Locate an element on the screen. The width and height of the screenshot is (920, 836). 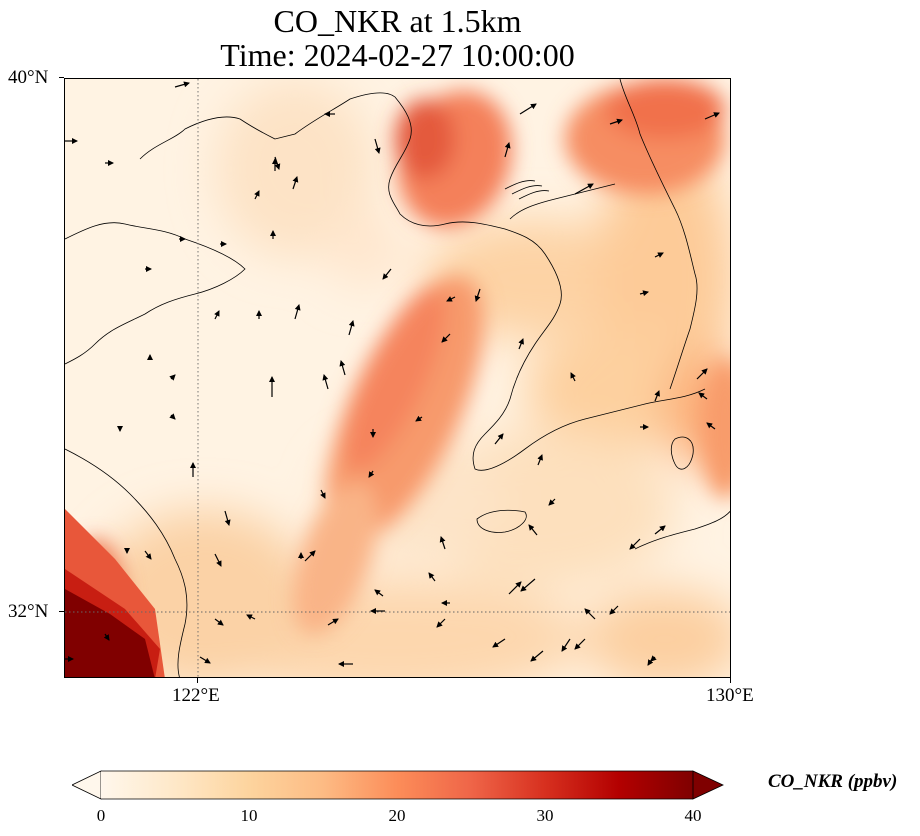
lat-tick-32n: 32°N is located at coordinates (28, 611).